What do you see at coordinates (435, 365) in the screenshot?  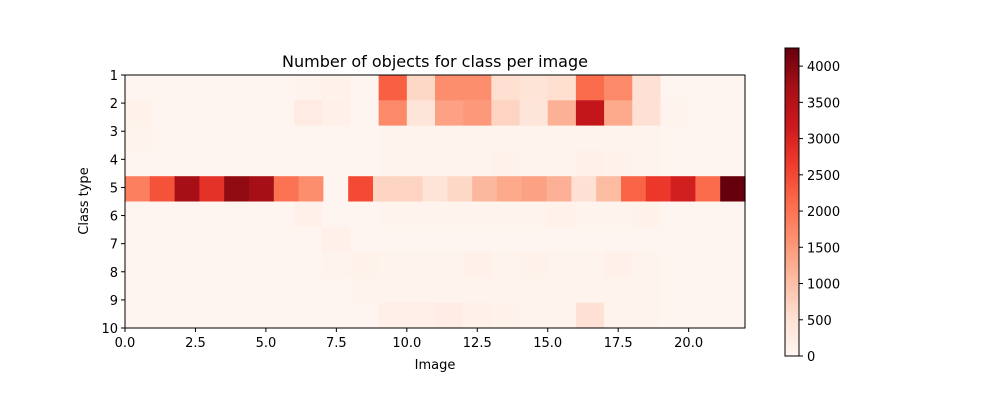 I see `x-axis-label: Image` at bounding box center [435, 365].